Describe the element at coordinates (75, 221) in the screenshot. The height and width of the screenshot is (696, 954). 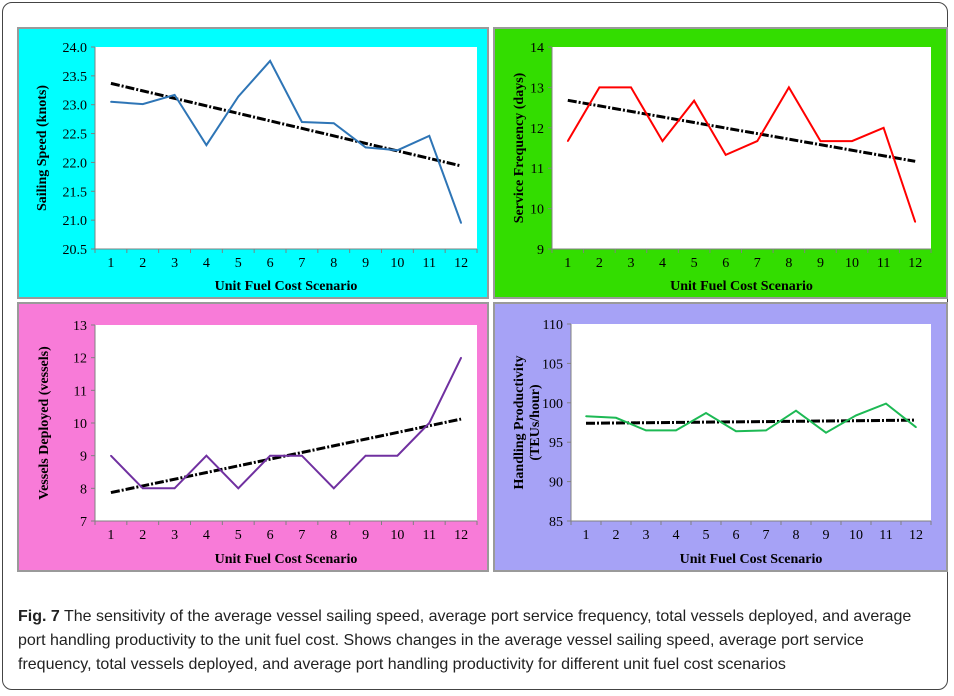
I see `y-tick-label: 21.0` at that location.